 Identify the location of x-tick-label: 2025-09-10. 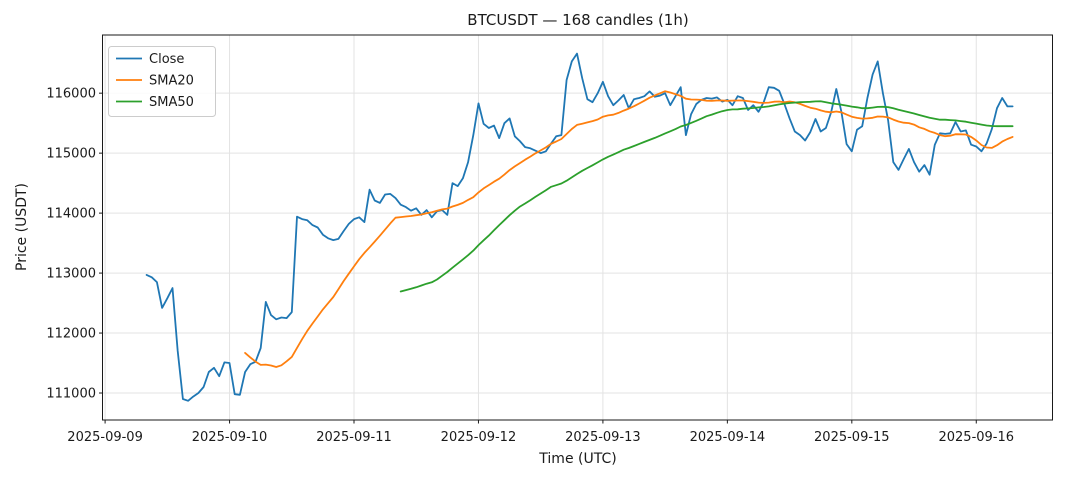
(230, 437).